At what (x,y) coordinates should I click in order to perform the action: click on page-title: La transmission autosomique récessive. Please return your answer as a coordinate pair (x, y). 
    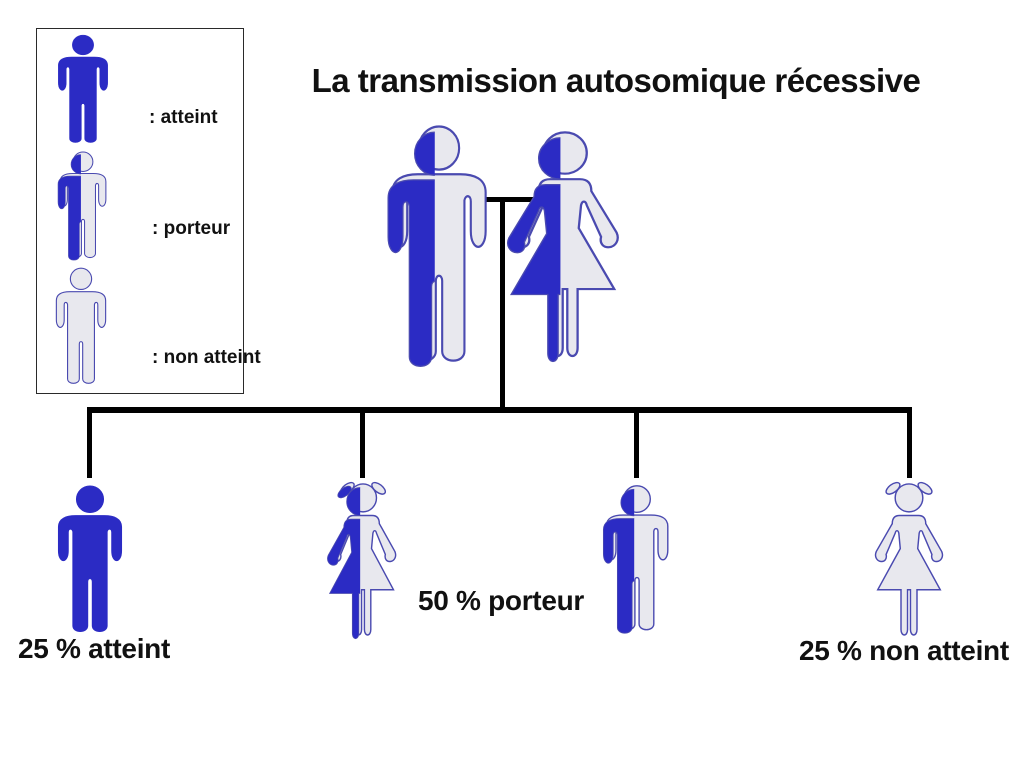
    Looking at the image, I should click on (616, 80).